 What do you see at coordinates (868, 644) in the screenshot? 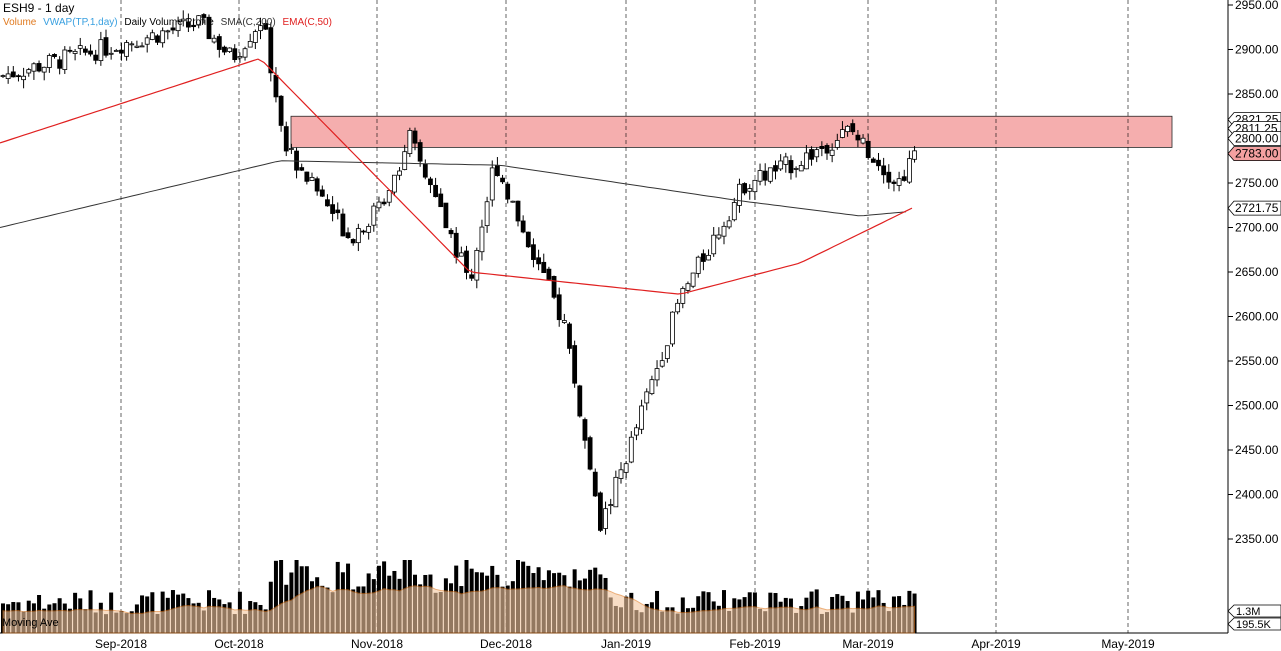
I see `x-tick-label: Mar-2019` at bounding box center [868, 644].